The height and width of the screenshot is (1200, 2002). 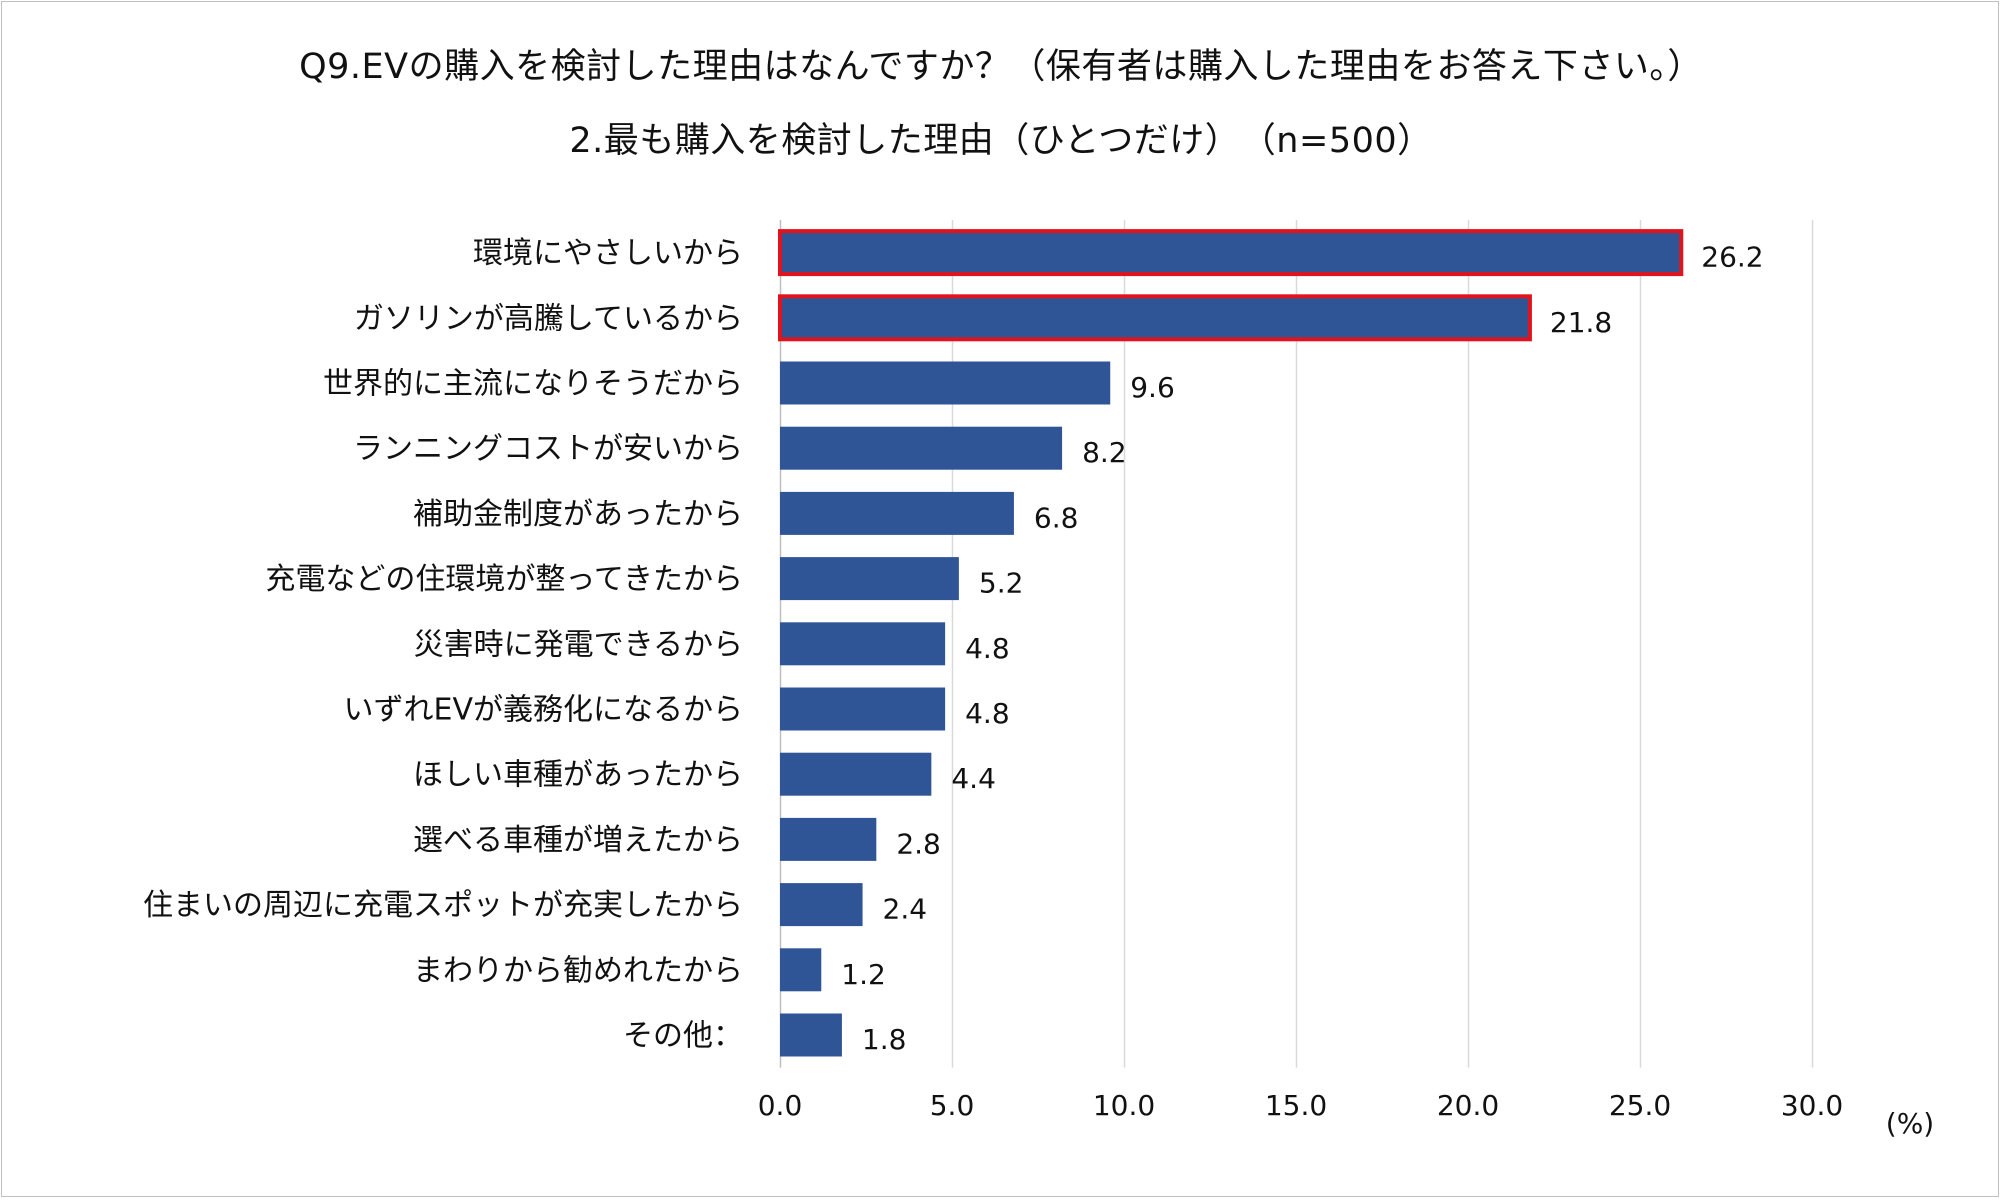 What do you see at coordinates (578, 514) in the screenshot?
I see `category-label: 補助金制度があったから` at bounding box center [578, 514].